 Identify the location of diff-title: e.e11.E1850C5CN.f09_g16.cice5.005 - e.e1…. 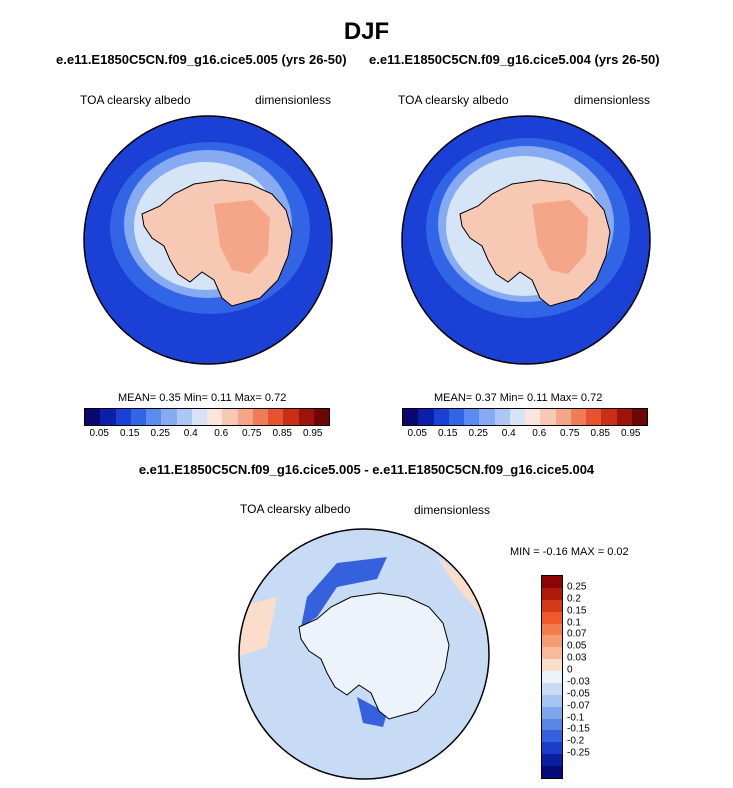
(366, 469).